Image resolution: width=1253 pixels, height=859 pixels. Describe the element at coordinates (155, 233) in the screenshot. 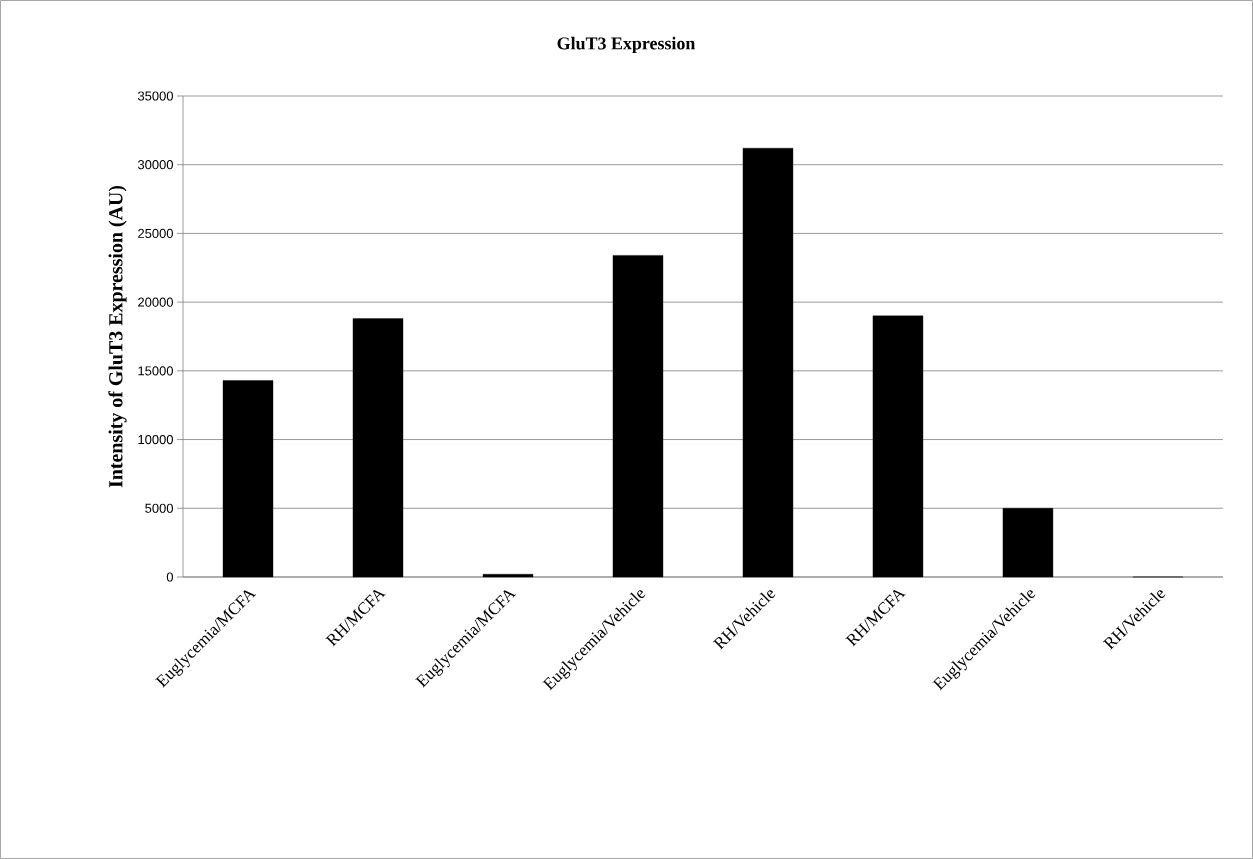

I see `y-tick-label: 25000` at that location.